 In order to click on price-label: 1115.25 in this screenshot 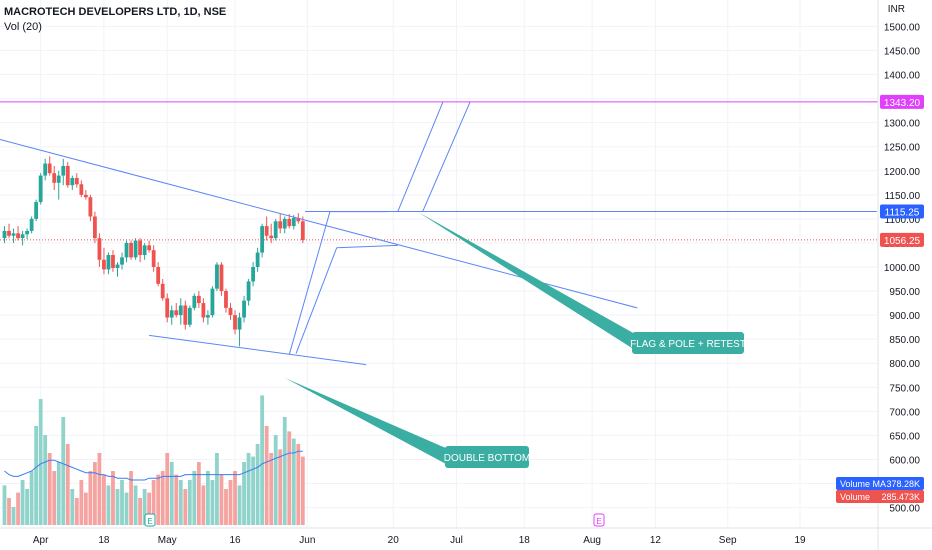, I will do `click(902, 213)`.